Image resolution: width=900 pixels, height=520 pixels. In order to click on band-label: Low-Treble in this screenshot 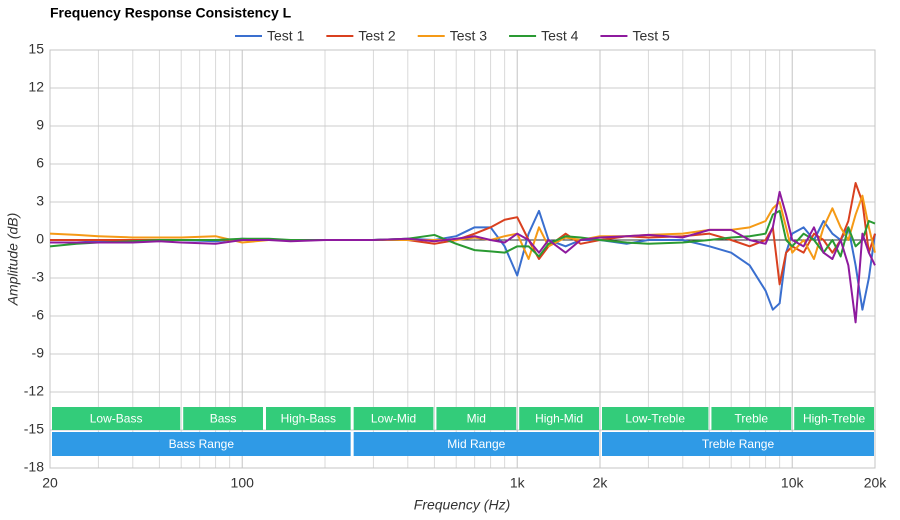, I will do `click(655, 419)`.